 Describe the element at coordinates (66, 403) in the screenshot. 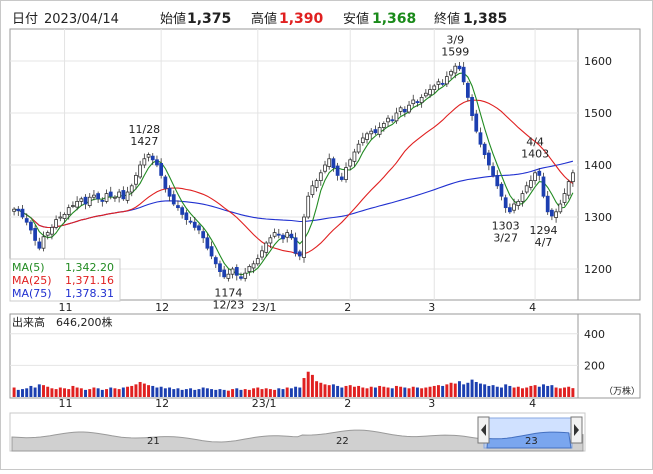

I see `month-label: 11` at that location.